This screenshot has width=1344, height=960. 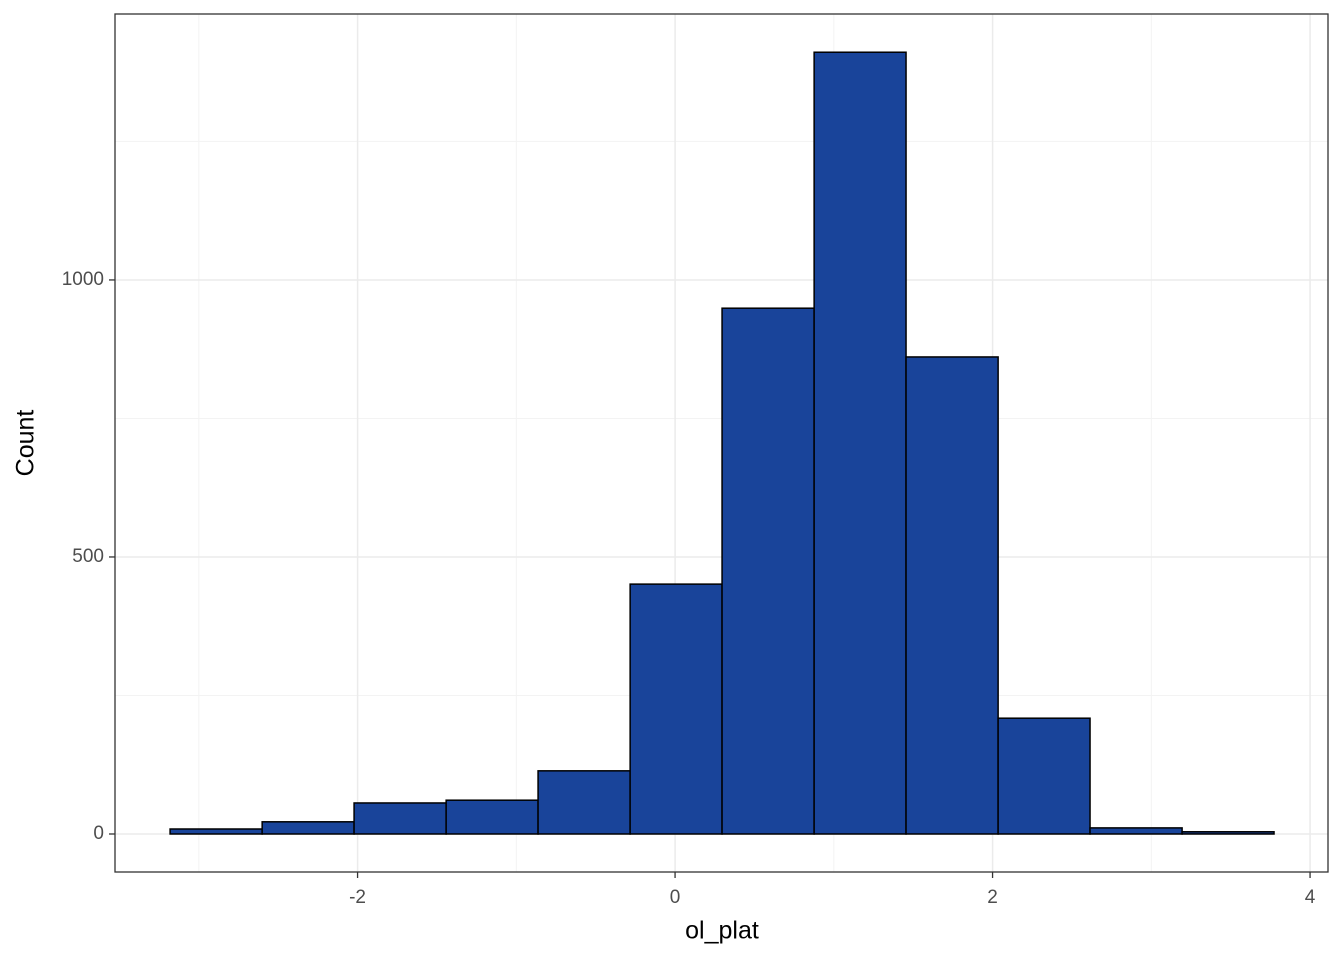 What do you see at coordinates (88, 556) in the screenshot?
I see `y-tick-label: 500` at bounding box center [88, 556].